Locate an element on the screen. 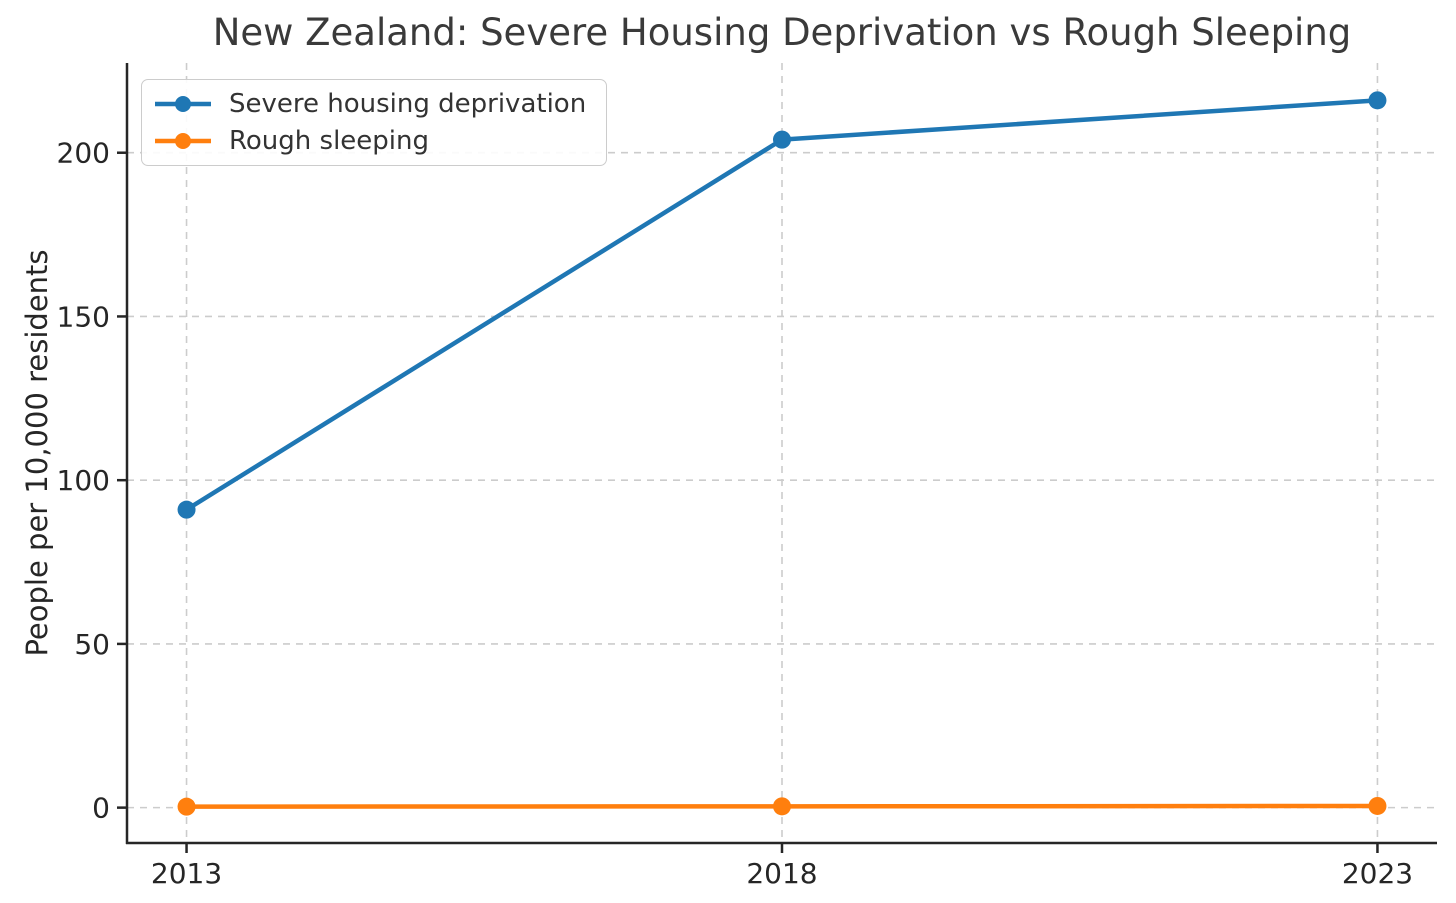  y-tick-label: 150 is located at coordinates (83, 316).